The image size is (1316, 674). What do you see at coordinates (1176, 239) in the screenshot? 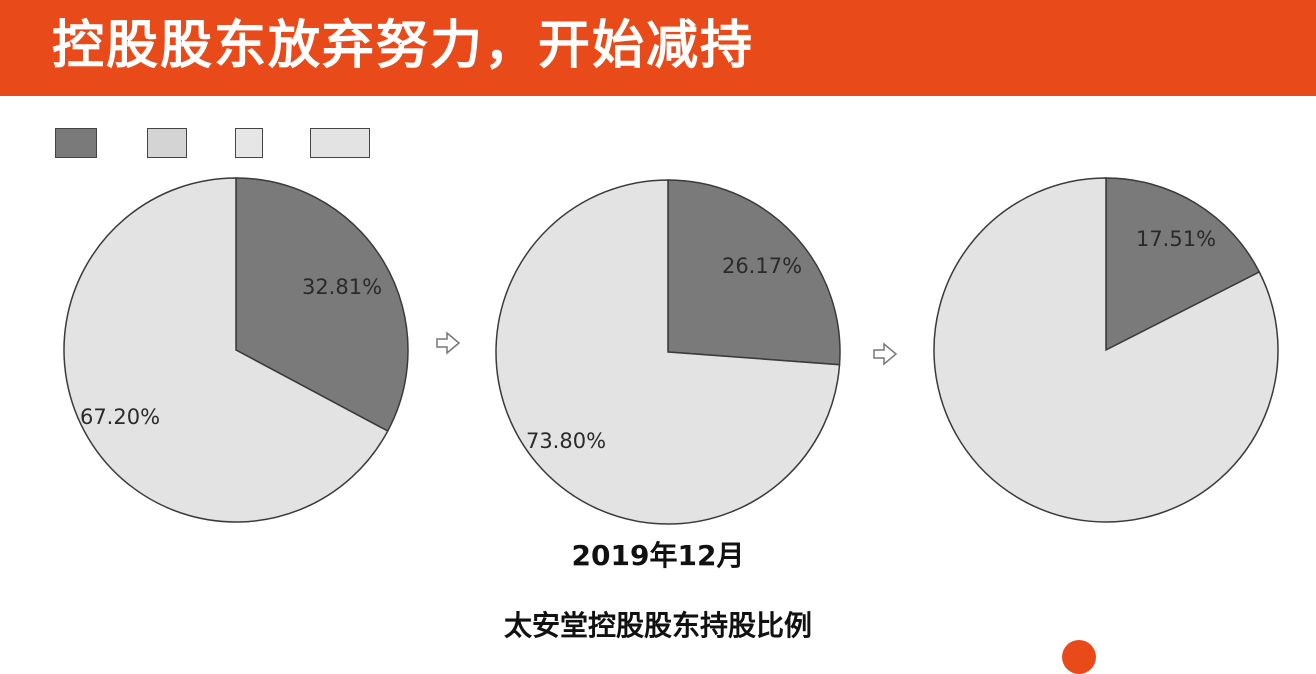
I see `slice-label: 17.51%` at bounding box center [1176, 239].